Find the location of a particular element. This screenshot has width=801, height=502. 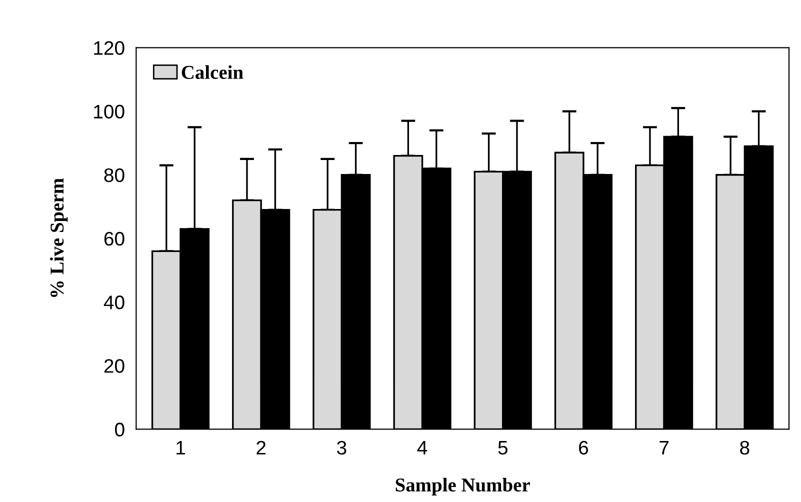

x-axis-title: Sample Number is located at coordinates (463, 487).